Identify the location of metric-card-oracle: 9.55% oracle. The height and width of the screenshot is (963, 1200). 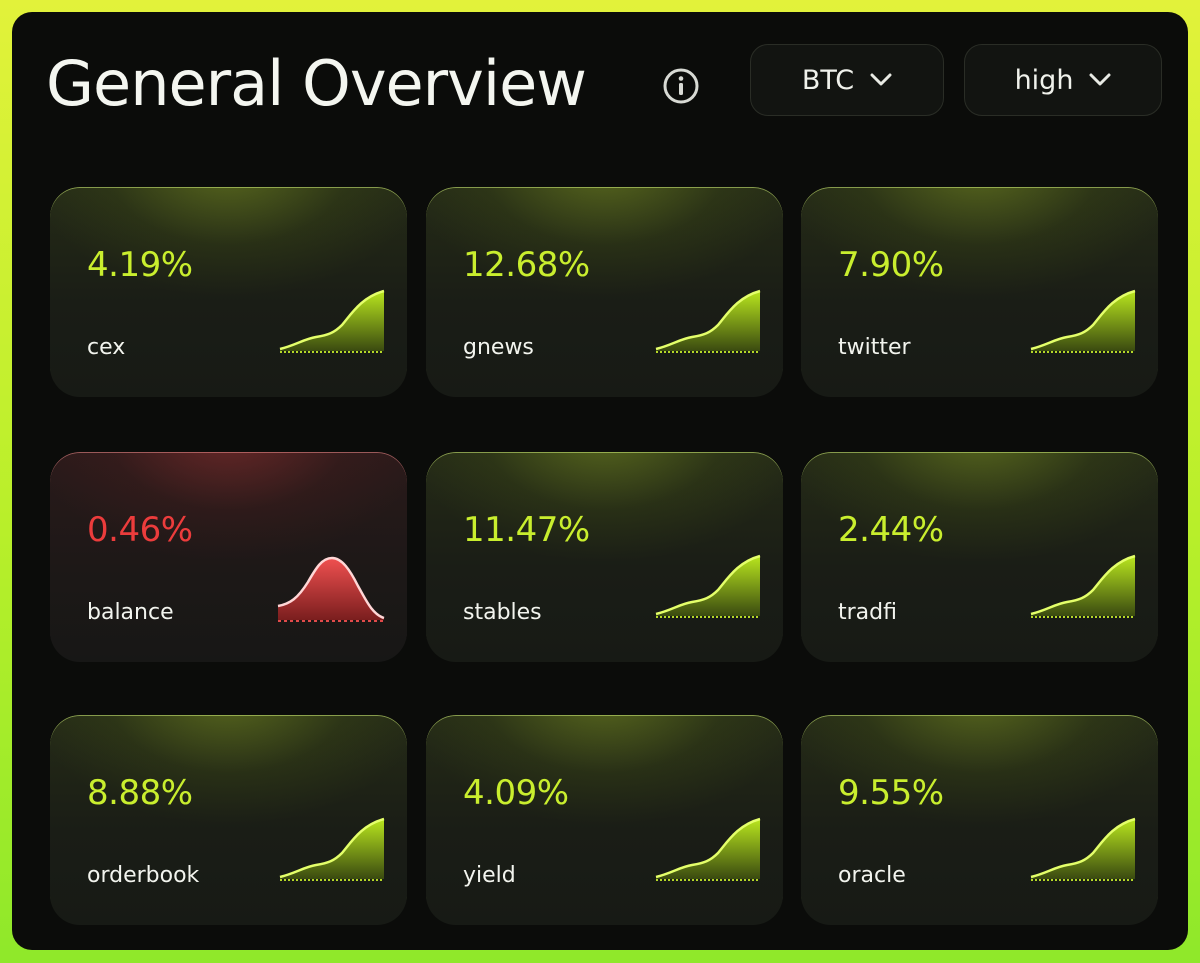
(979, 820).